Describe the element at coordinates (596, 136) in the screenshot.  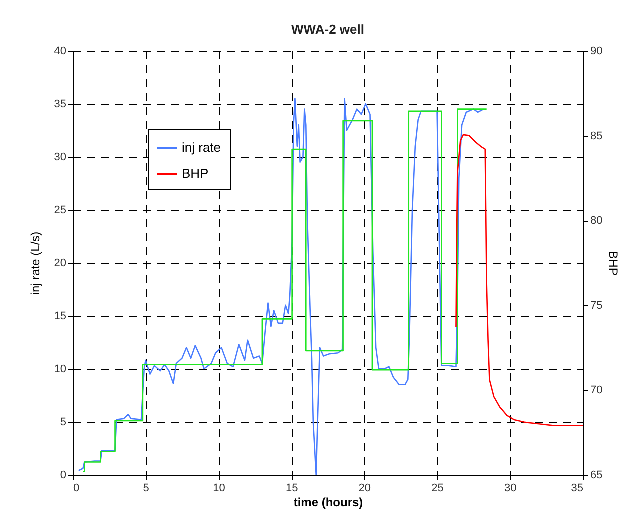
I see `y2-tick-label: 85` at that location.